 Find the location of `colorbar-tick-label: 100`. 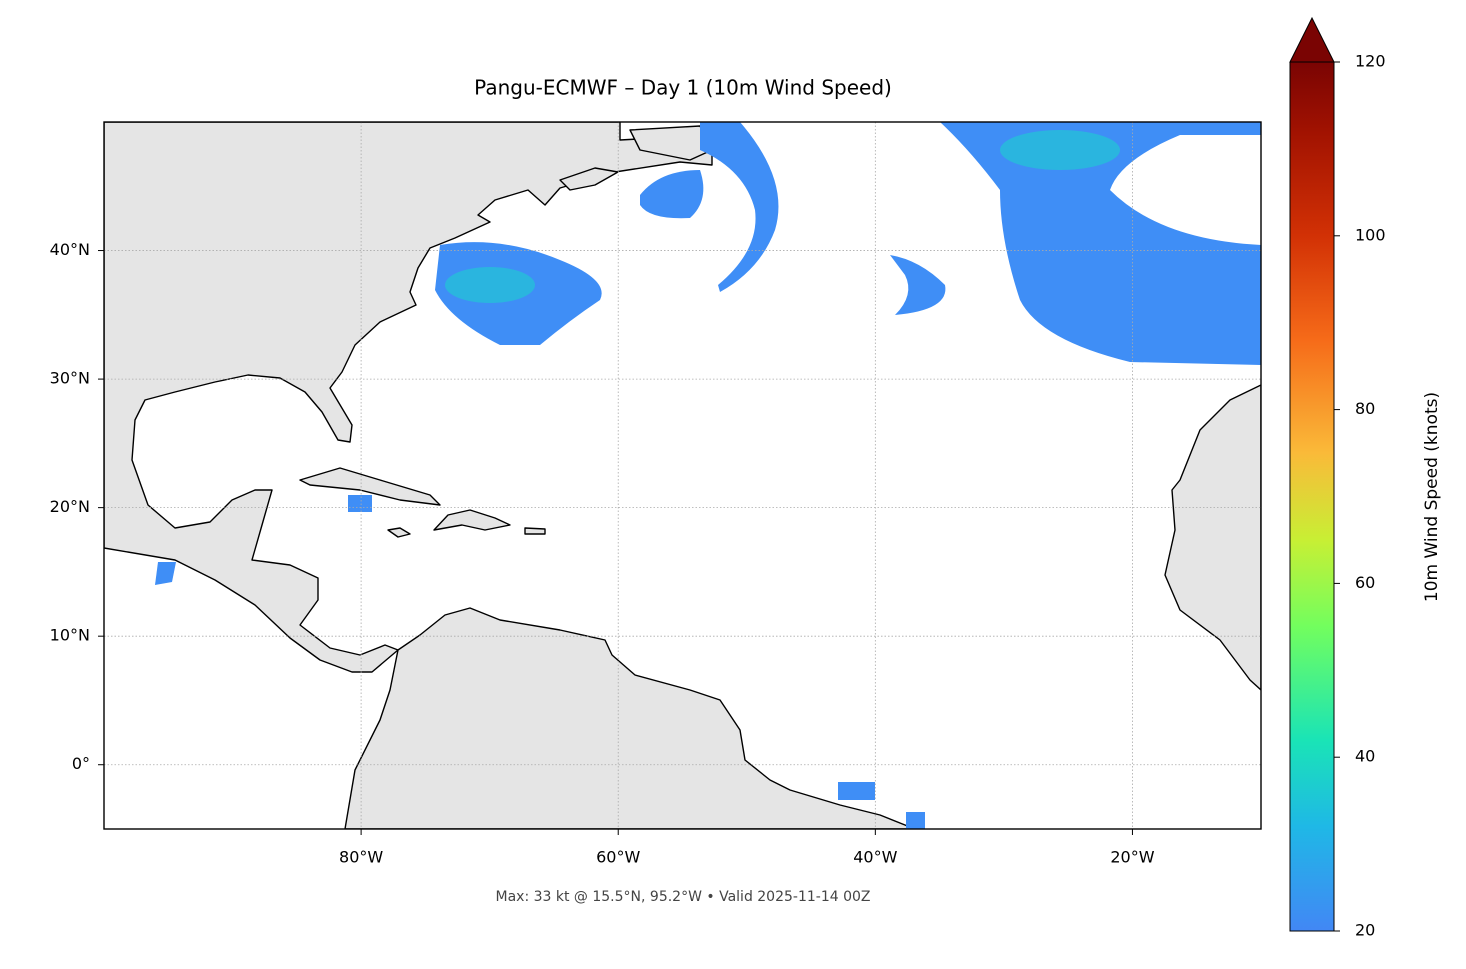

colorbar-tick-label: 100 is located at coordinates (1370, 234).